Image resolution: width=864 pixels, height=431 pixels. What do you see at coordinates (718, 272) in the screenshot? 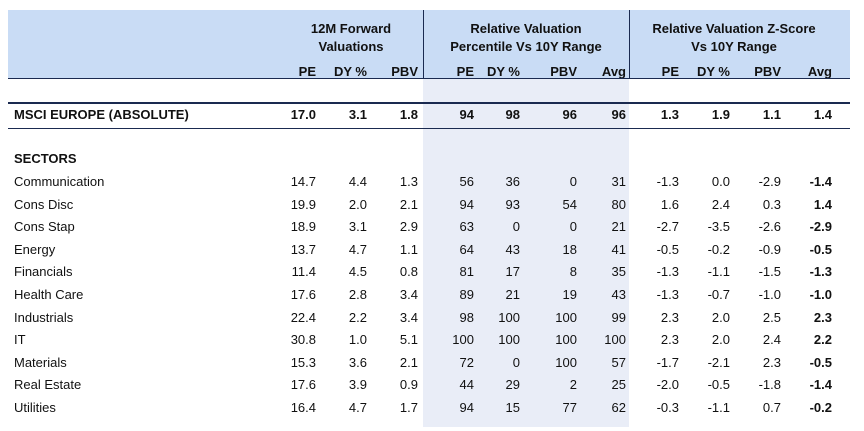
I see `value-cell: -1.1` at bounding box center [718, 272].